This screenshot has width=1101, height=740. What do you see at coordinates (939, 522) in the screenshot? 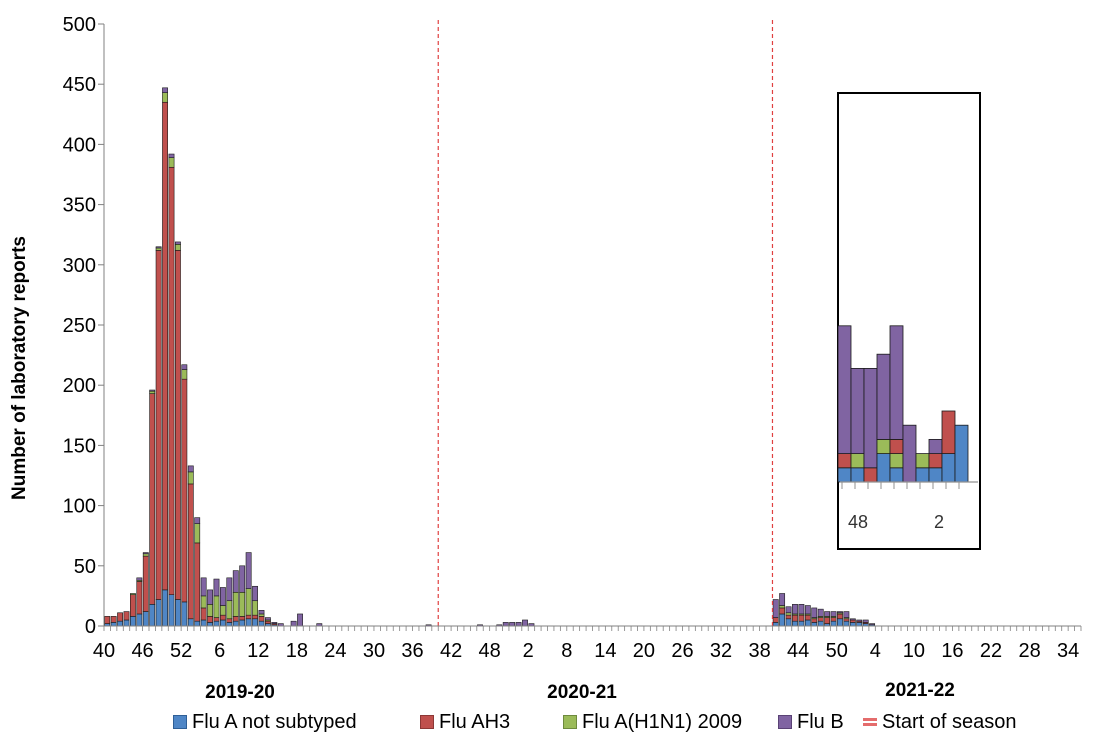
I see `inset-tick-label: 2` at bounding box center [939, 522].